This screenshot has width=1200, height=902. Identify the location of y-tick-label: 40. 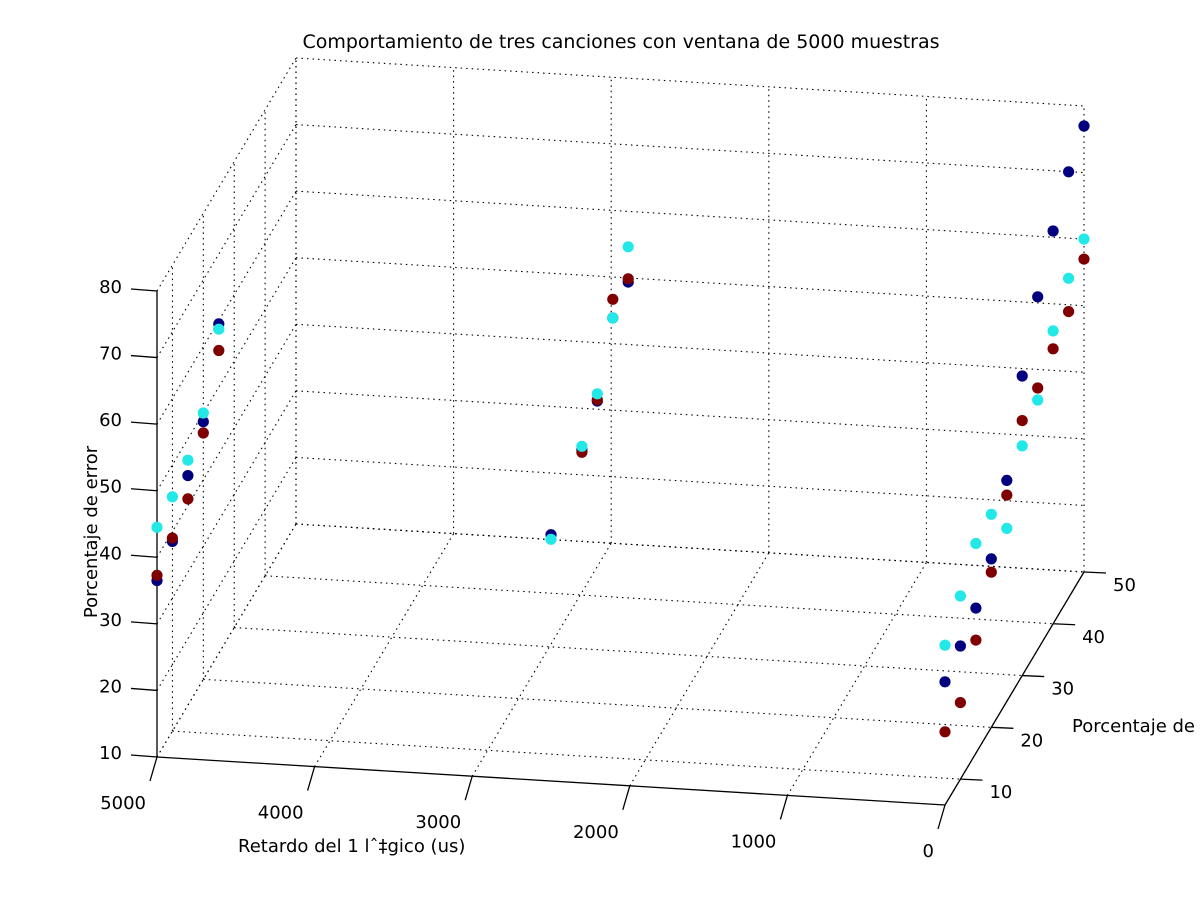
(1093, 637).